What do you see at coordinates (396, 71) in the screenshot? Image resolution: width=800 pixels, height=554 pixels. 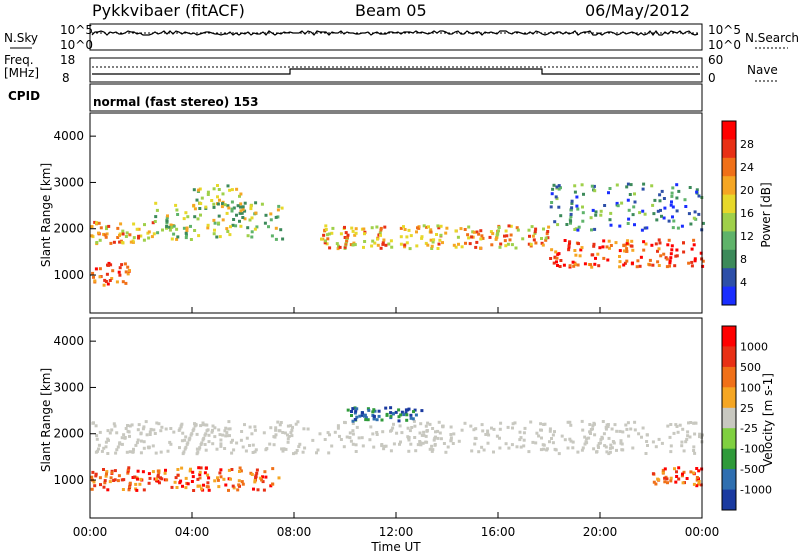 I see `freq-trace` at bounding box center [396, 71].